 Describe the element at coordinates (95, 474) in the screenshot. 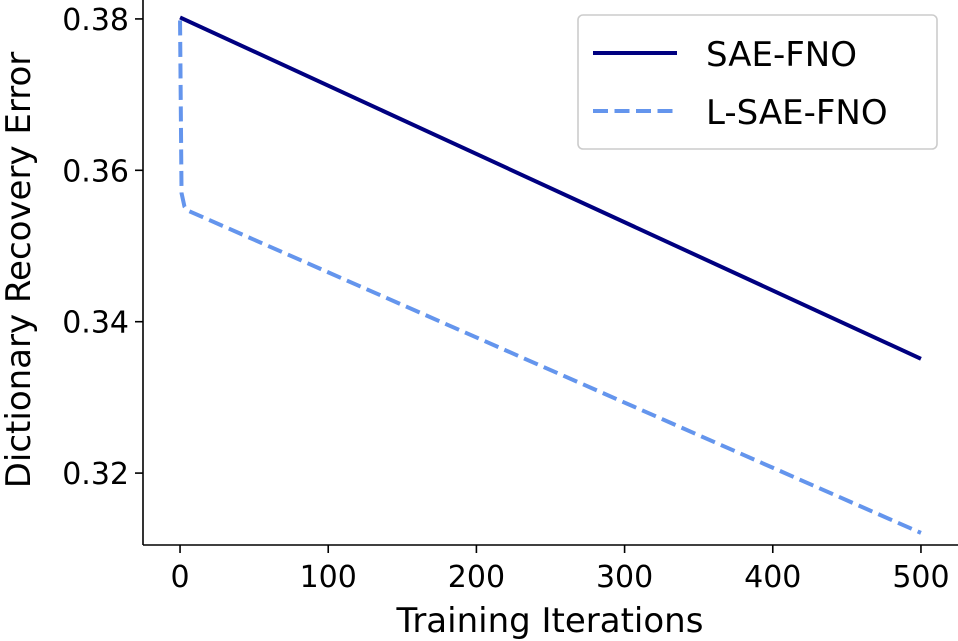

I see `y-tick-label: 0.32` at that location.